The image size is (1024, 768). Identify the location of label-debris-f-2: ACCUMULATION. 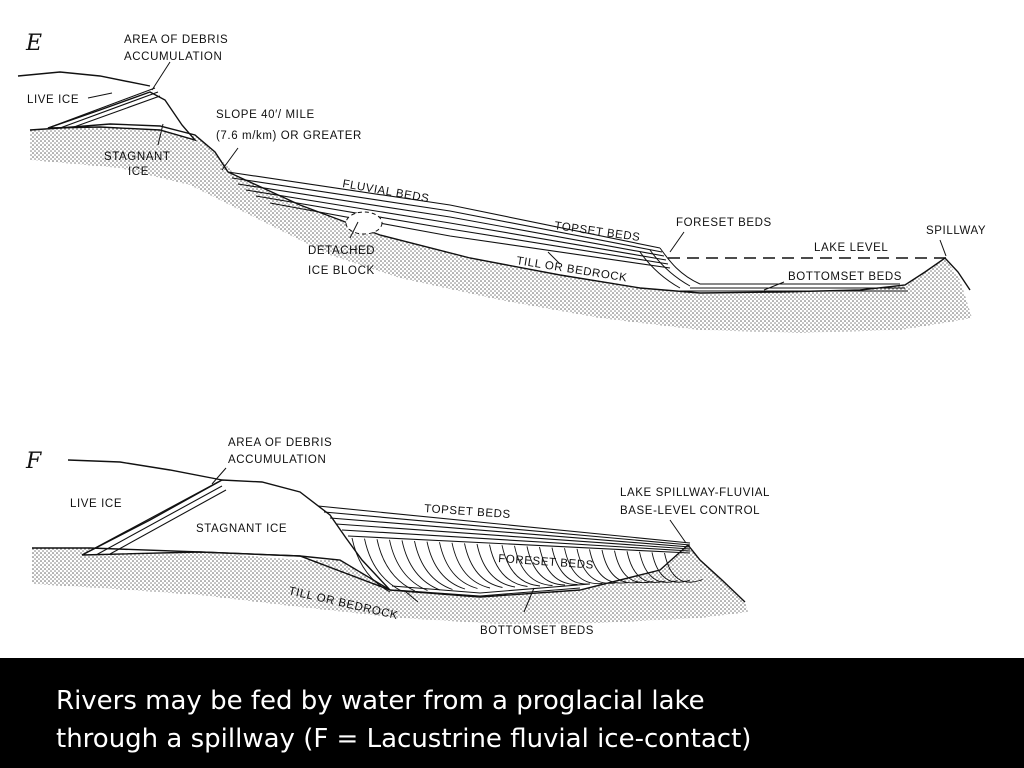
(277, 460).